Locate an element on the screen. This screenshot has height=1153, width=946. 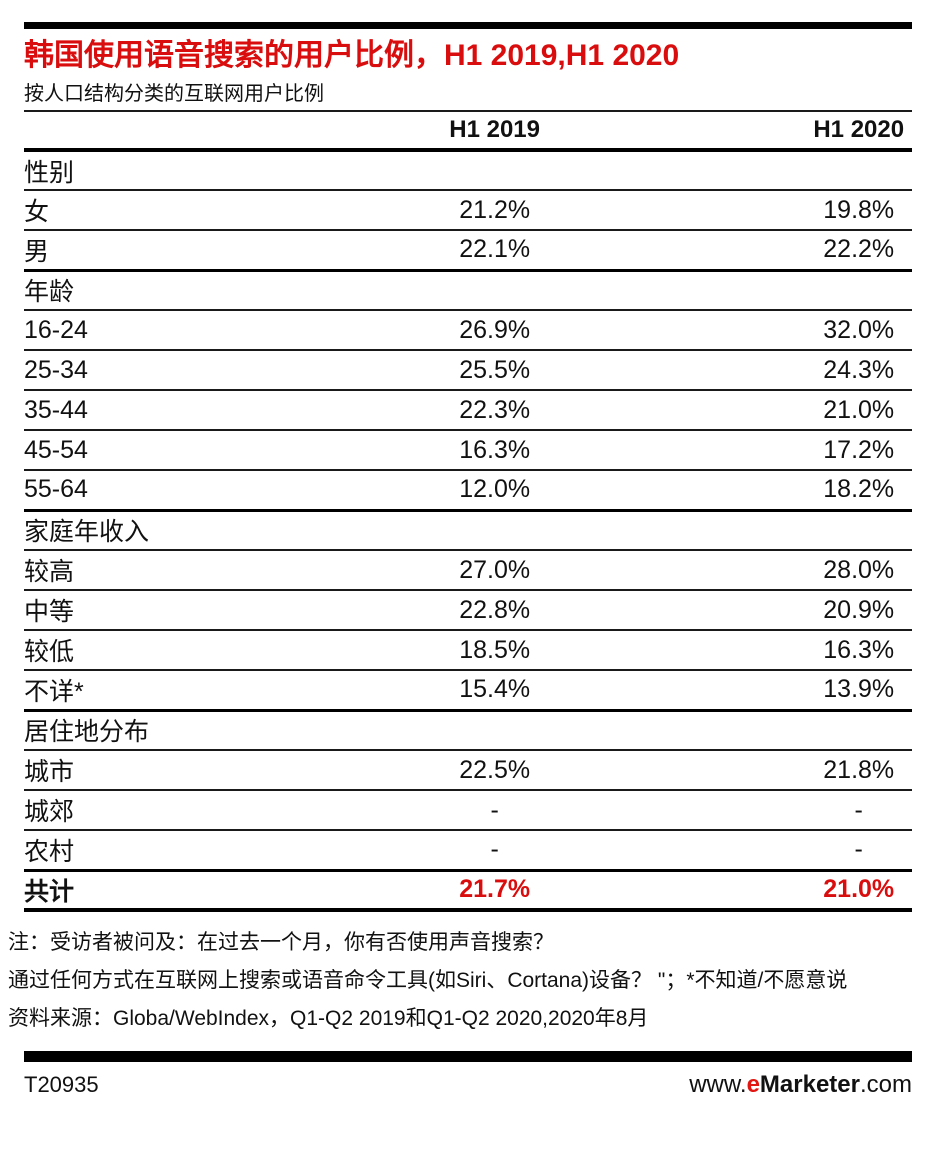
table-row: 不详* 15.4% 13.9% is located at coordinates (468, 690).